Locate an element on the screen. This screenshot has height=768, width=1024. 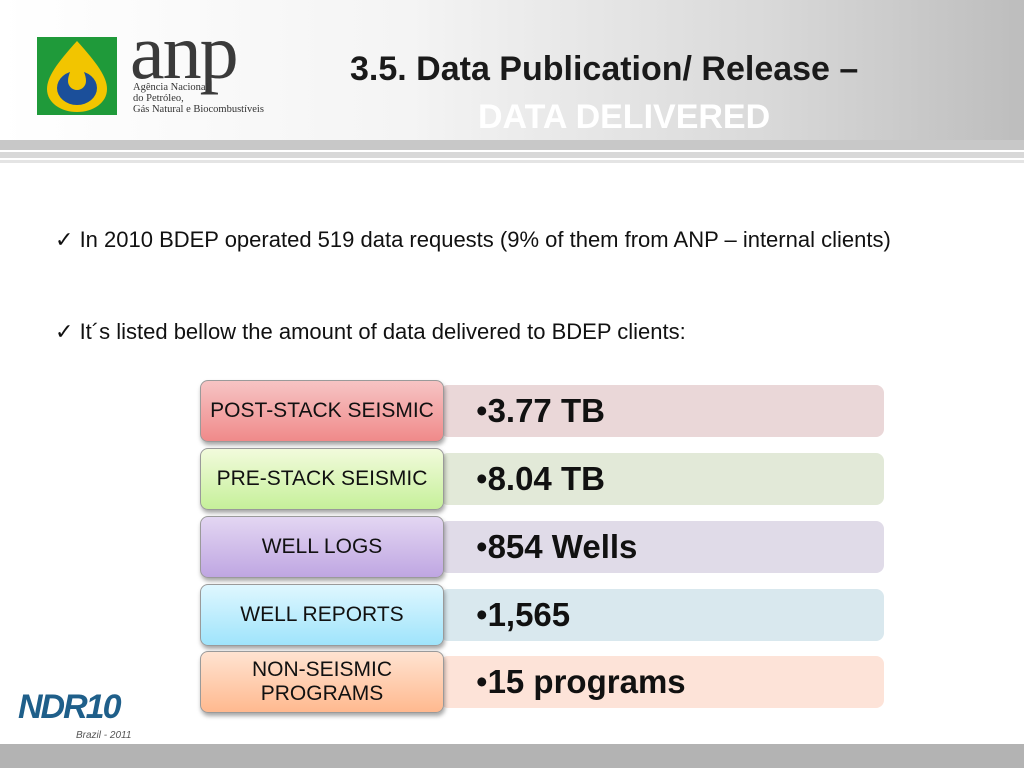
row-value: • 3.77 TB is located at coordinates (662, 411).